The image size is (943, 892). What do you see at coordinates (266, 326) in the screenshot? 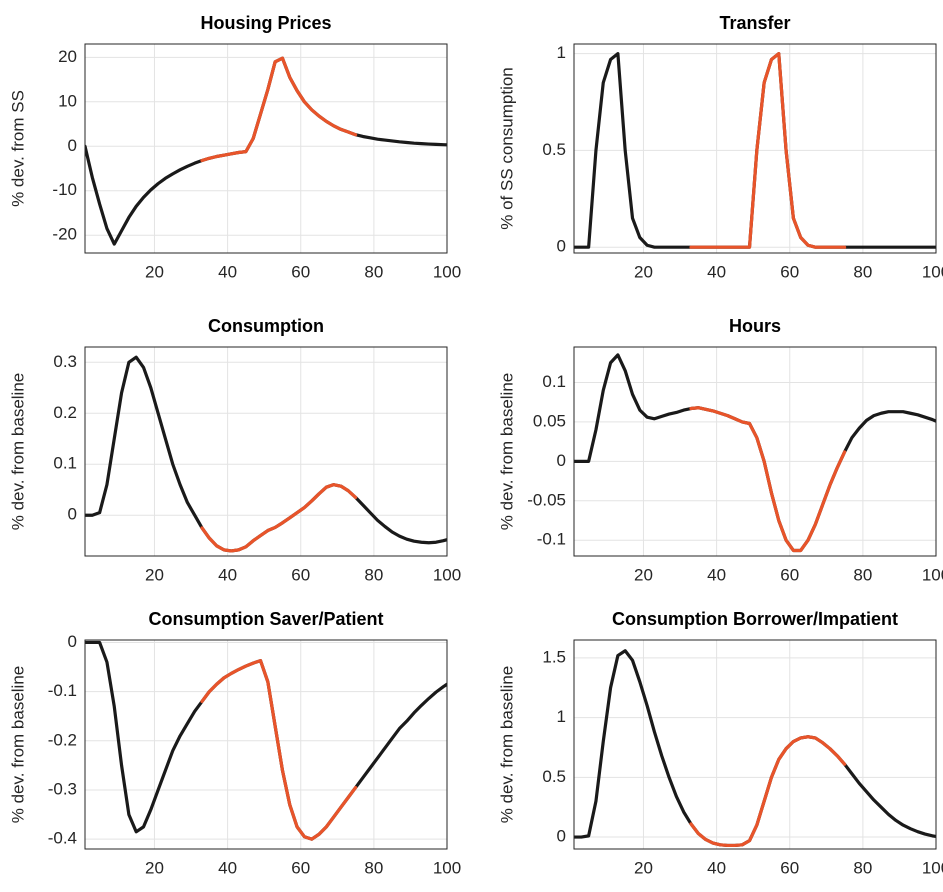
I see `chart-title: Consumption` at bounding box center [266, 326].